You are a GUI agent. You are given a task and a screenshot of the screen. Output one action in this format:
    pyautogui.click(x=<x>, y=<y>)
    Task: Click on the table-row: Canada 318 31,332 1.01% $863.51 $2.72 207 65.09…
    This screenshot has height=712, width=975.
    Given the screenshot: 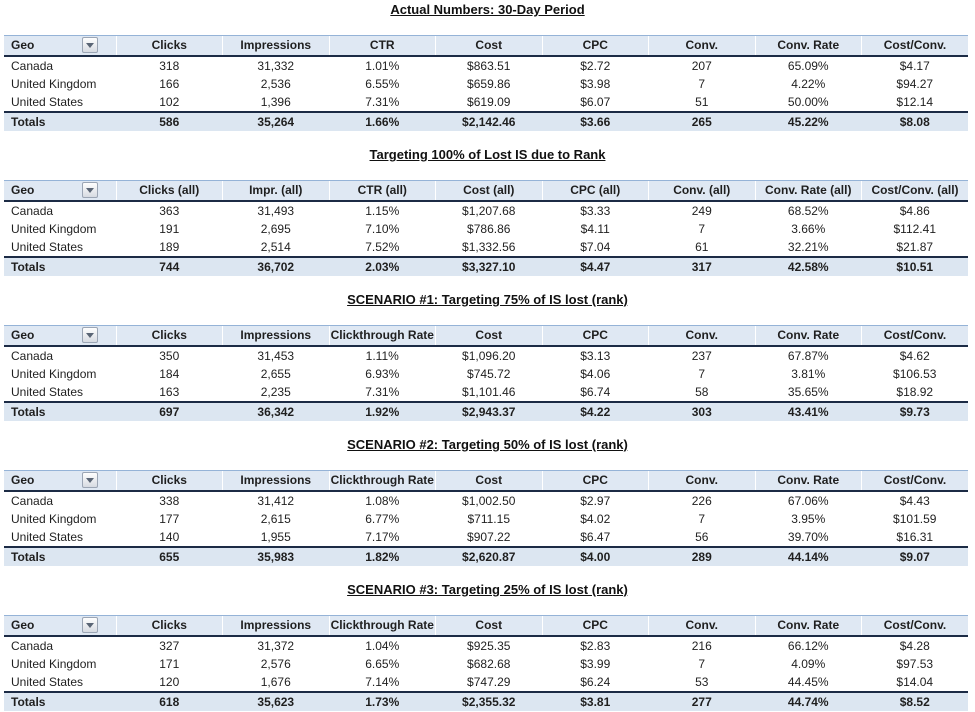 What is the action you would take?
    pyautogui.click(x=486, y=65)
    